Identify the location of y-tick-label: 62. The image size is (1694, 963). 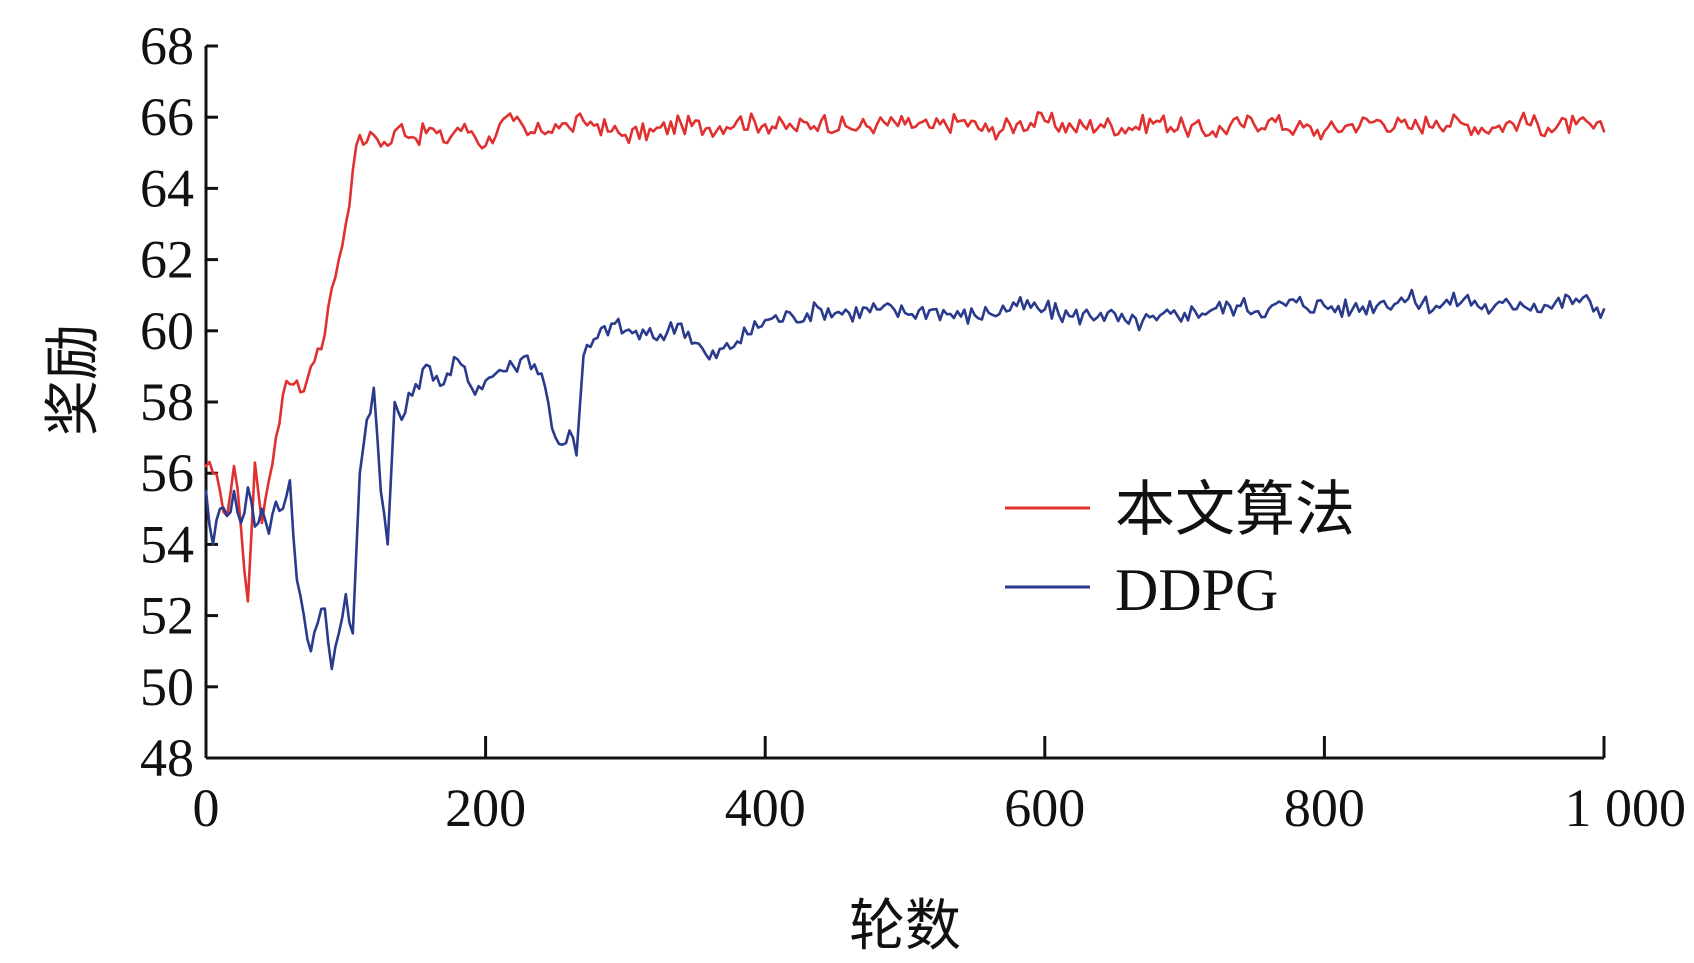
(167, 260).